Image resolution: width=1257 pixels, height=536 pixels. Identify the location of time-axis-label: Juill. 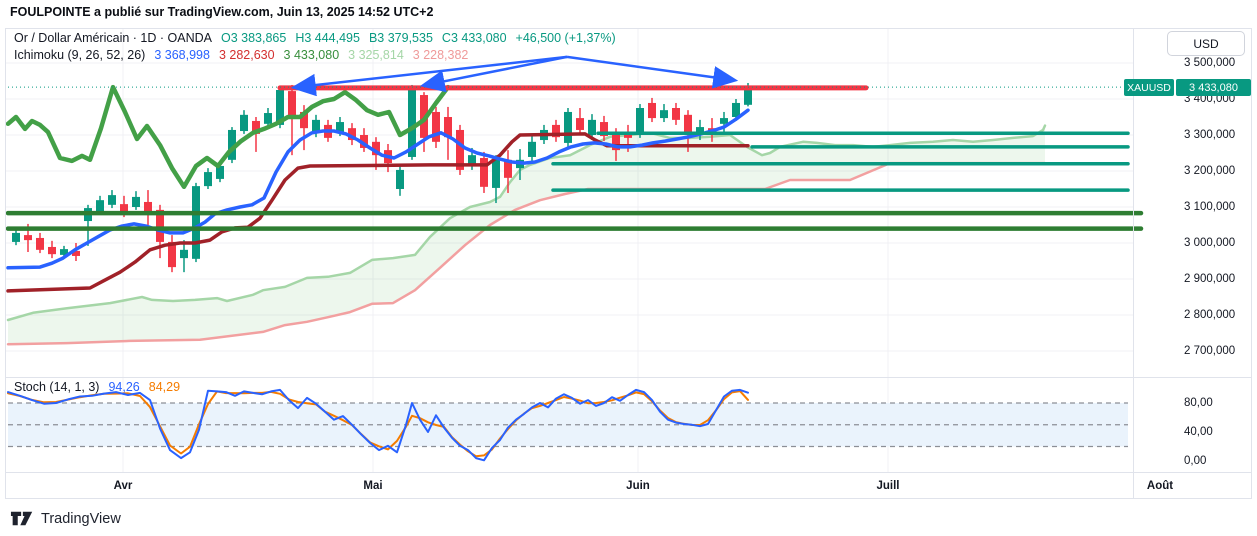
(888, 486).